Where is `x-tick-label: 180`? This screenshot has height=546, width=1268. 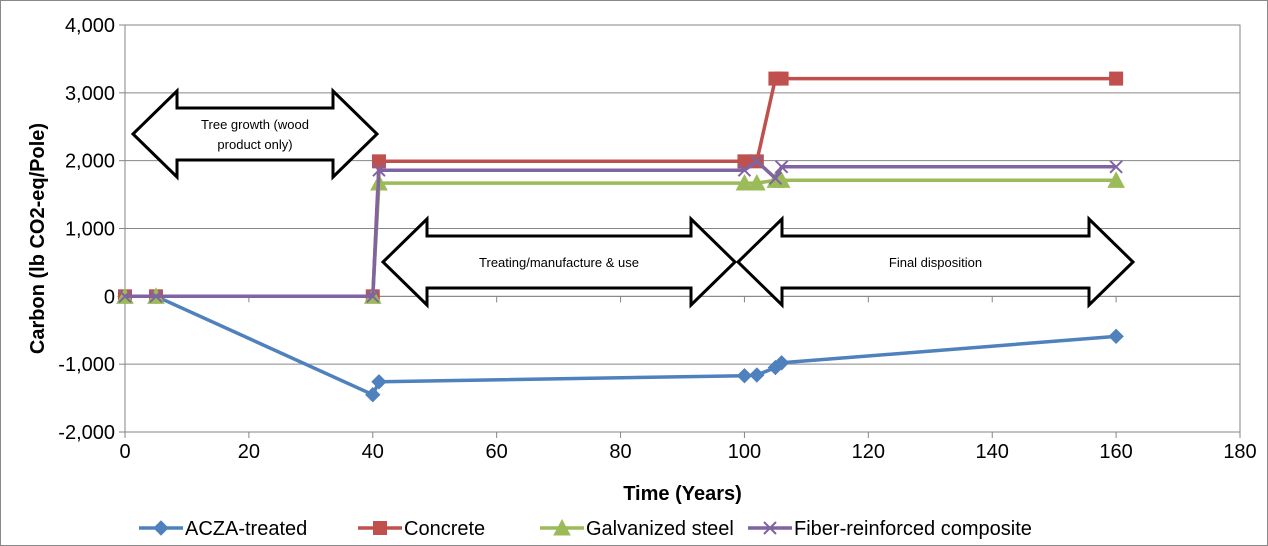 x-tick-label: 180 is located at coordinates (1239, 452).